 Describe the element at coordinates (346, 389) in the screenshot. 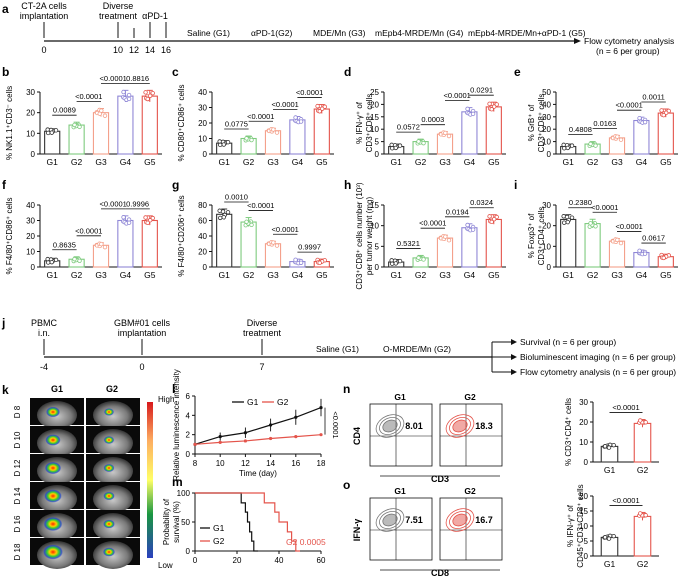

I see `panel-label-n: n` at that location.